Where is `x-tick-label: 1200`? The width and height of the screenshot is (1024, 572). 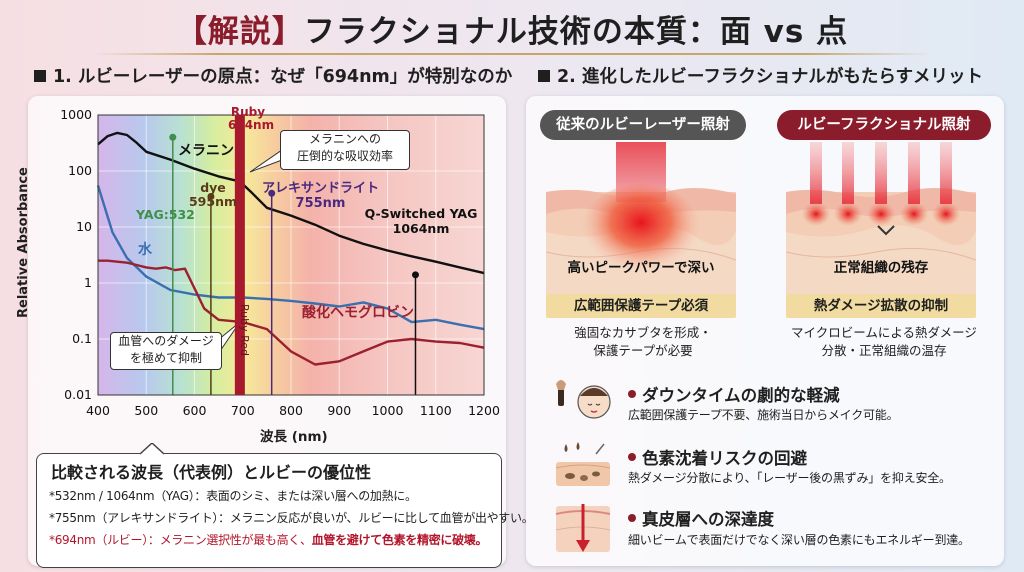 x-tick-label: 1200 is located at coordinates (484, 410).